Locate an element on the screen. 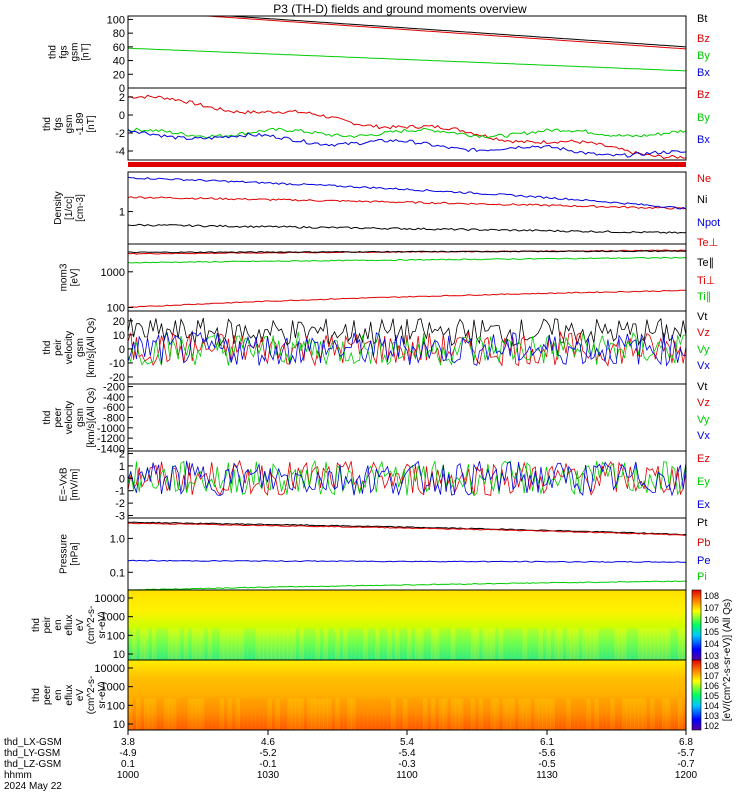  legend-ey: Ey is located at coordinates (703, 482).